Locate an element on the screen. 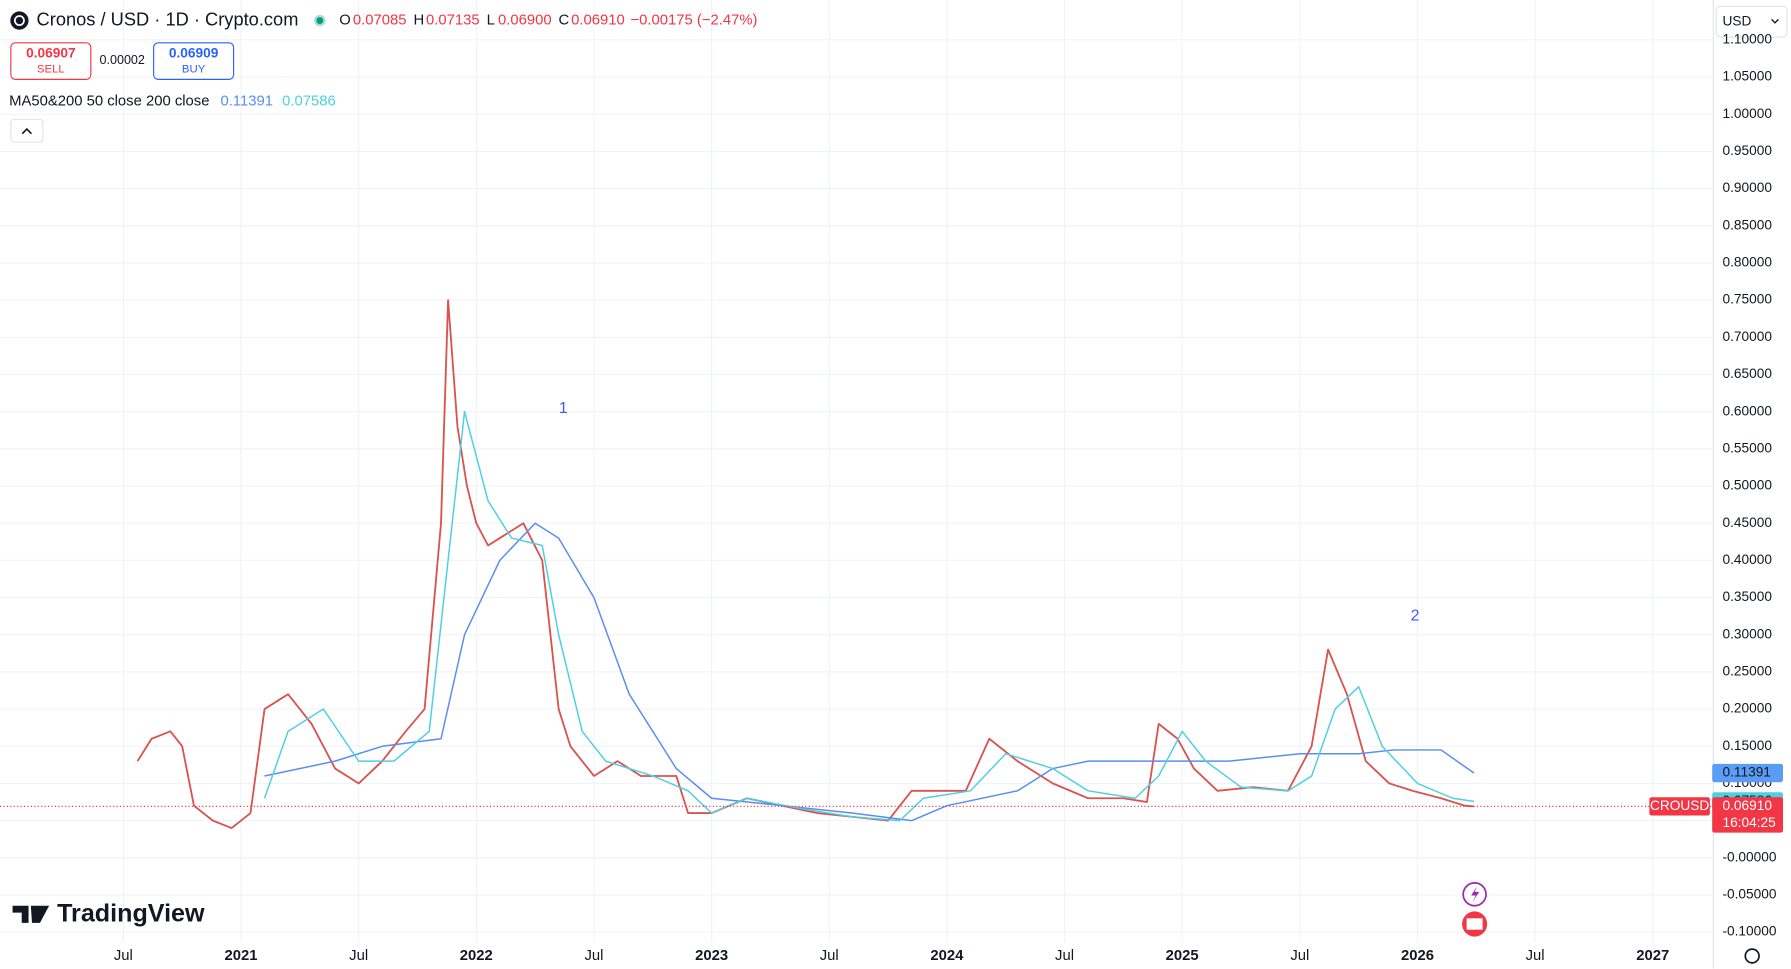 The height and width of the screenshot is (969, 1791). y-tick-label: 0.95000 is located at coordinates (1747, 150).